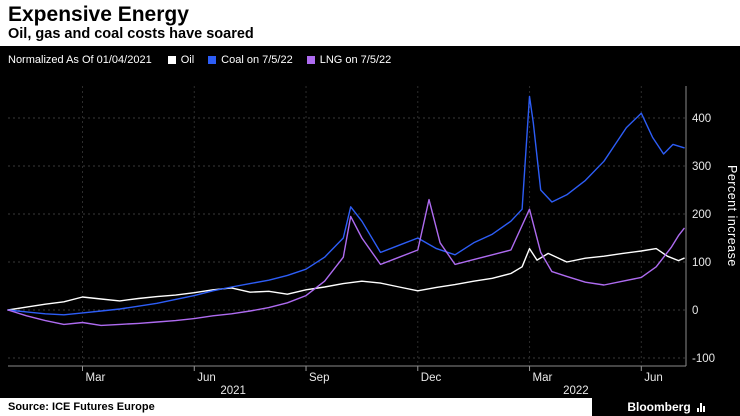 The image size is (740, 416). I want to click on x-tick-label: Dec, so click(431, 378).